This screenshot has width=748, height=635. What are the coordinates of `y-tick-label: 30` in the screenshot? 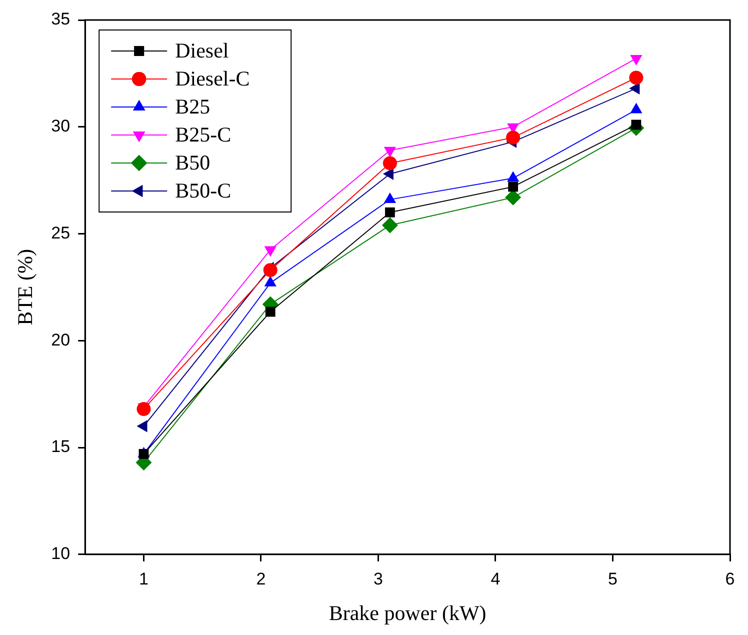 It's located at (60, 126).